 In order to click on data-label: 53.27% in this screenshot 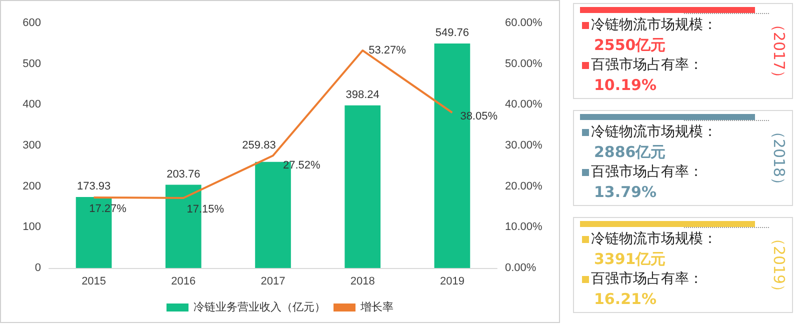, I will do `click(387, 50)`.